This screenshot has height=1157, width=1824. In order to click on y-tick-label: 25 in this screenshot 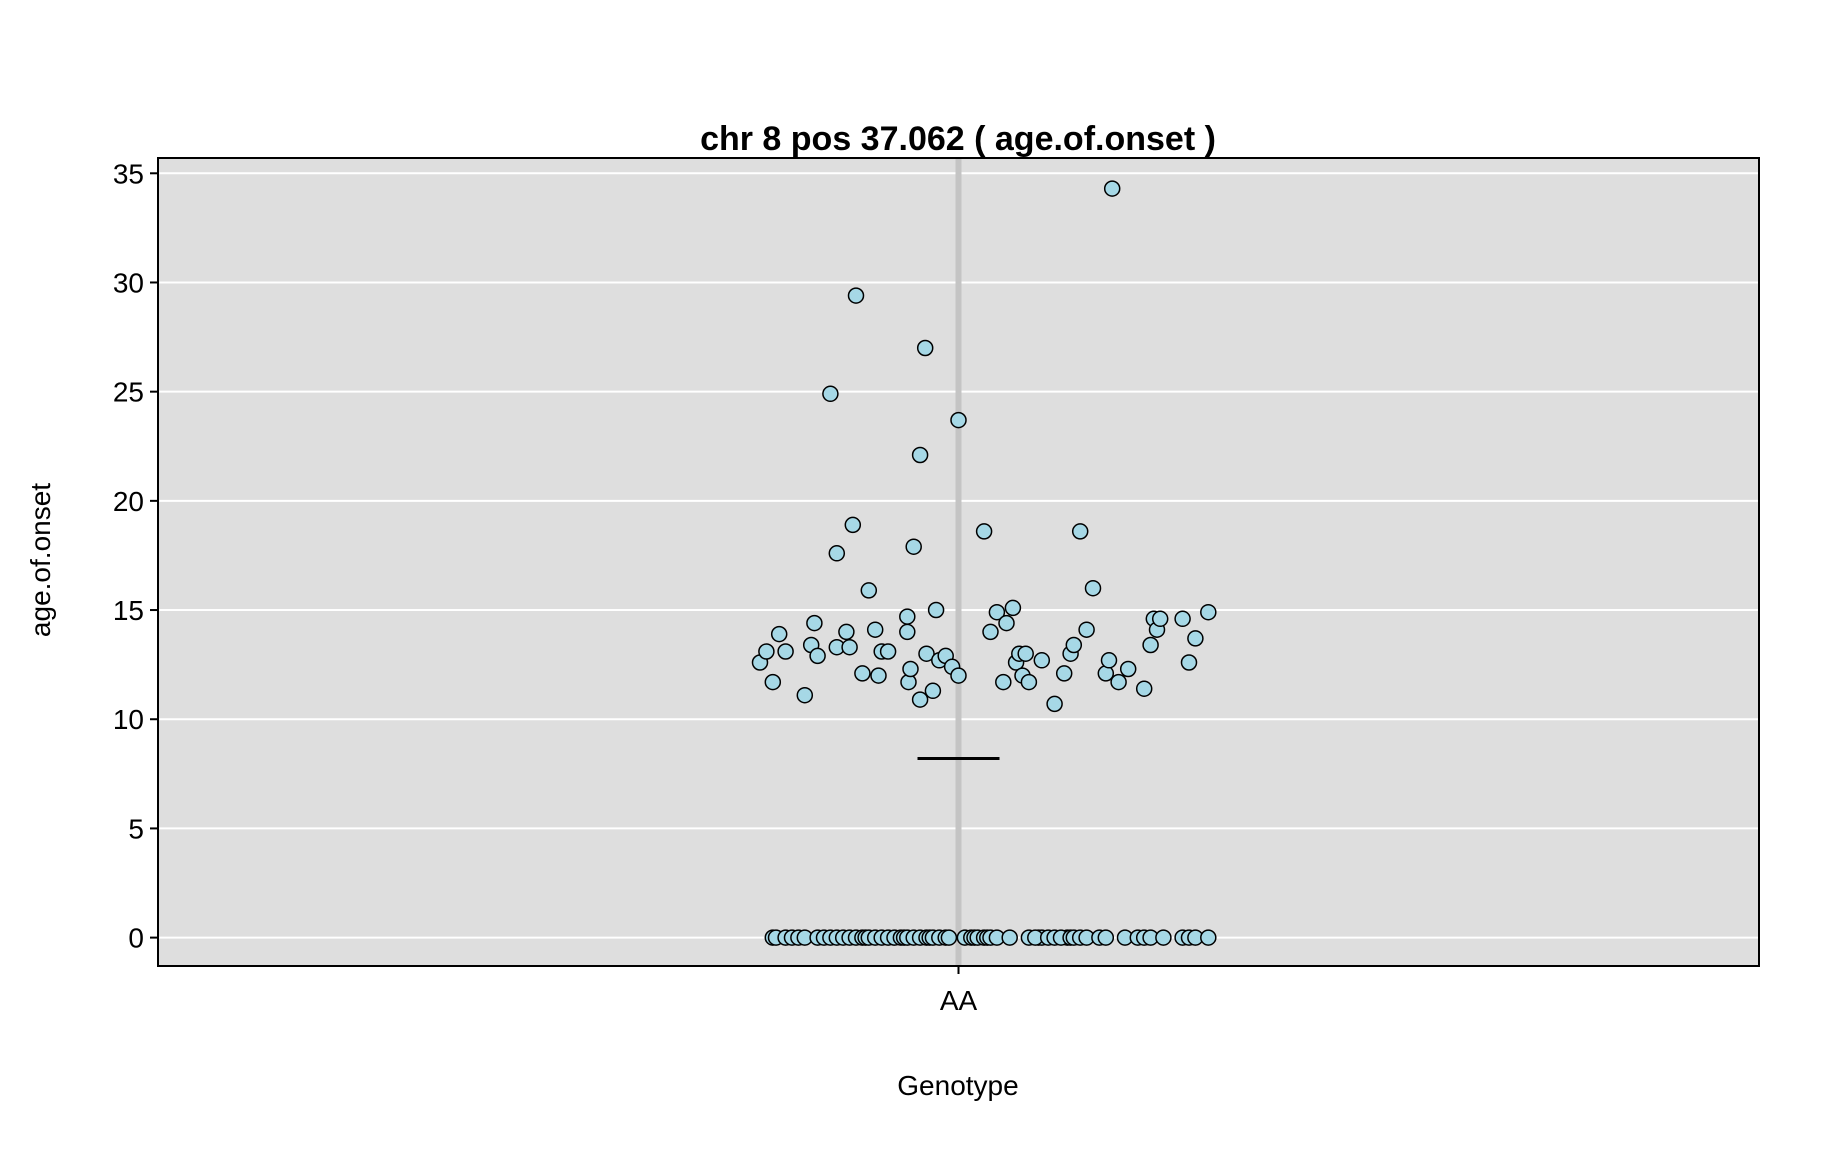, I will do `click(128, 392)`.